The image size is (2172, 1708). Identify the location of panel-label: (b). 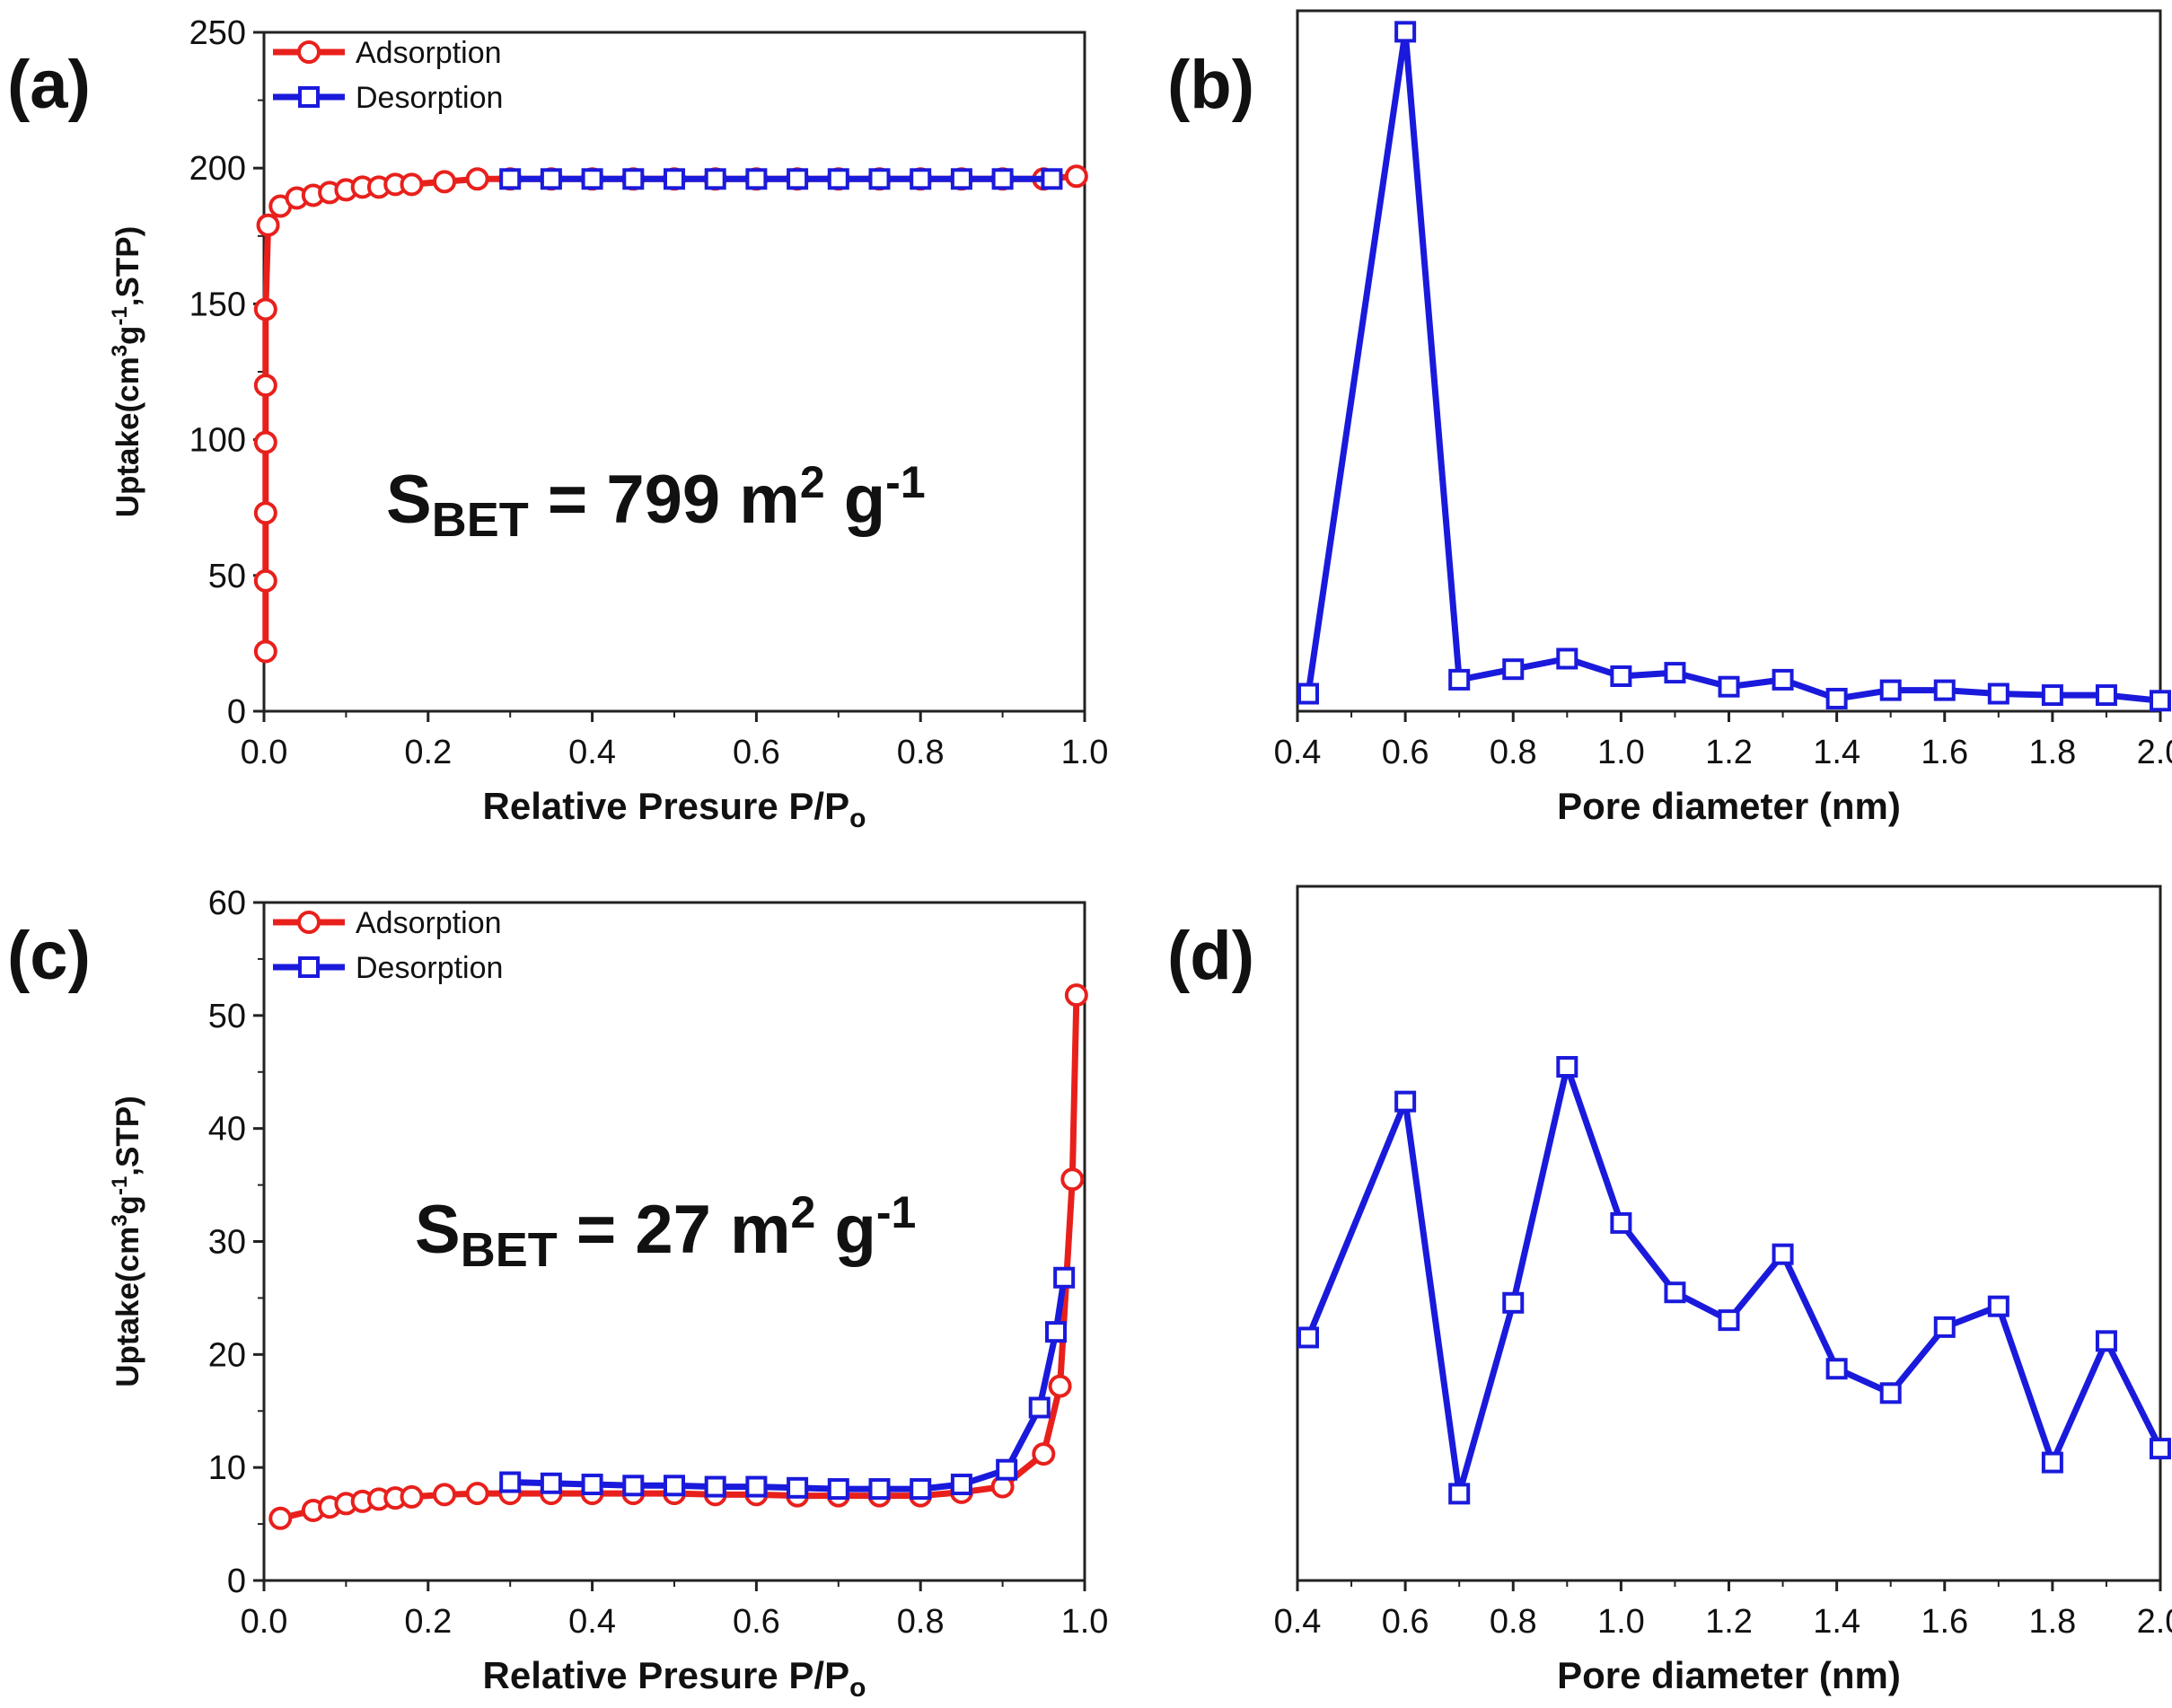
(1210, 85).